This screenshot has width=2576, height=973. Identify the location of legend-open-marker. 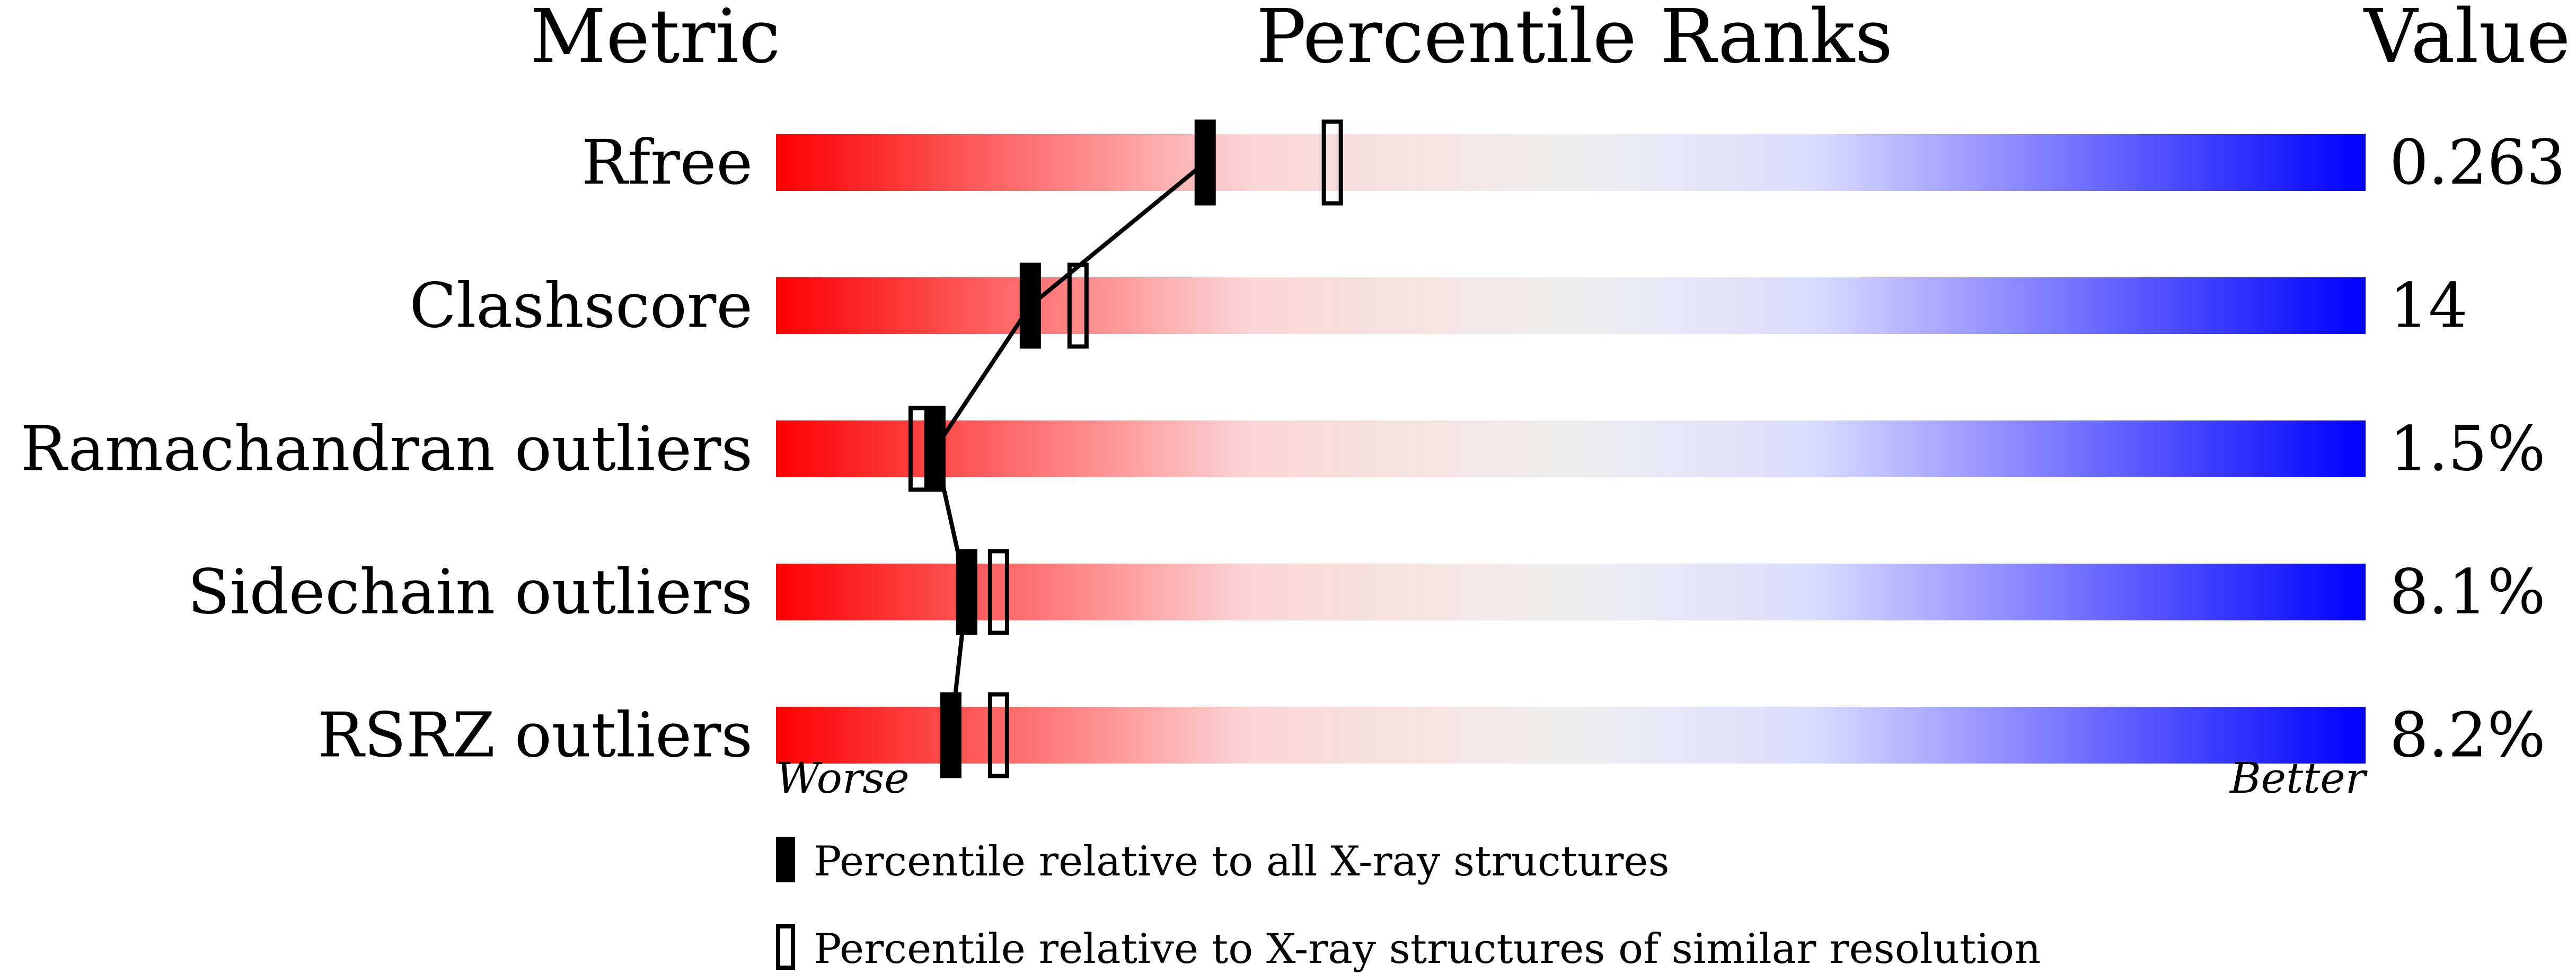
(785, 947).